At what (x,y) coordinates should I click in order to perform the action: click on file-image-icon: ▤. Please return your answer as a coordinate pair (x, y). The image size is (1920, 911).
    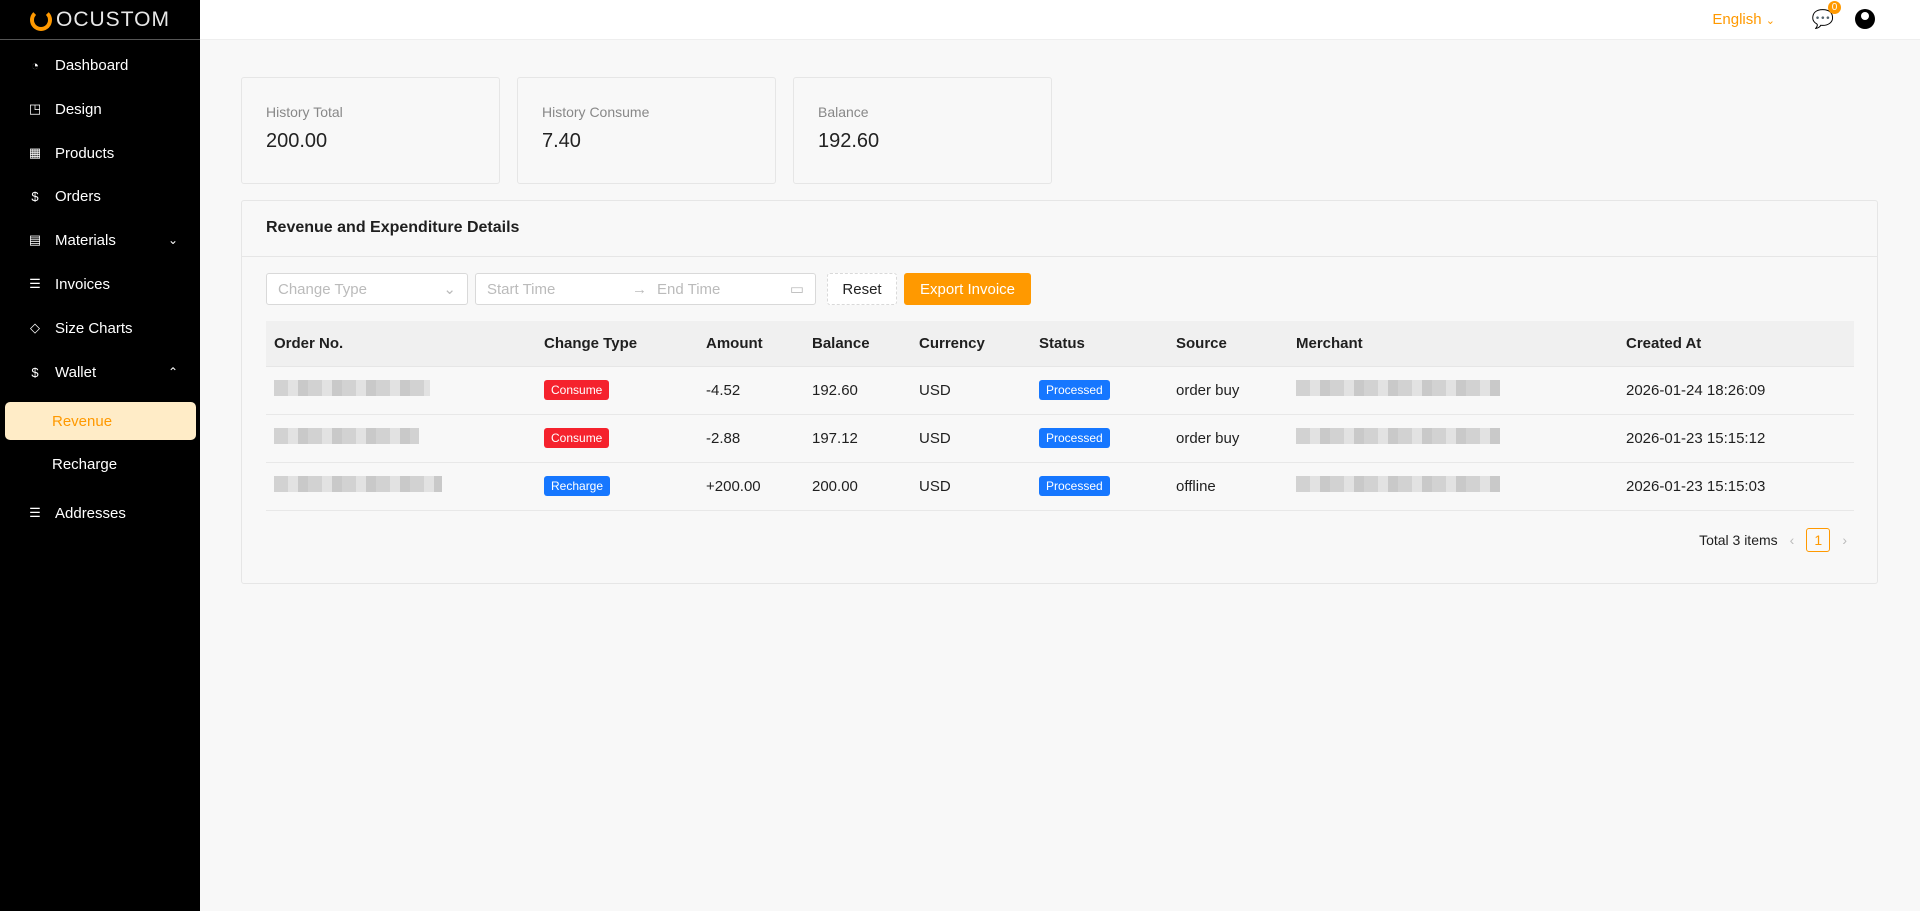
    Looking at the image, I should click on (35, 239).